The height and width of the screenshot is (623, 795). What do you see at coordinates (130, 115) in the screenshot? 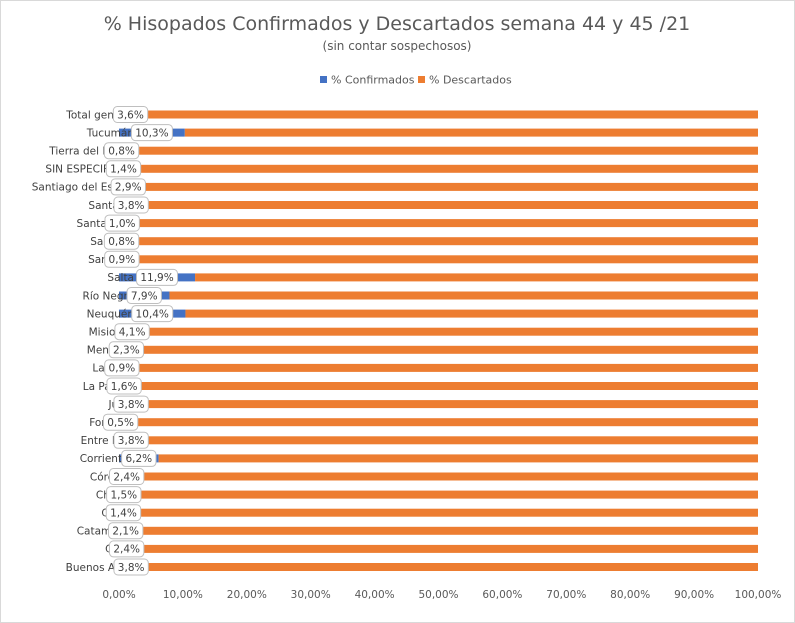
I see `data-label: 3,6%` at bounding box center [130, 115].